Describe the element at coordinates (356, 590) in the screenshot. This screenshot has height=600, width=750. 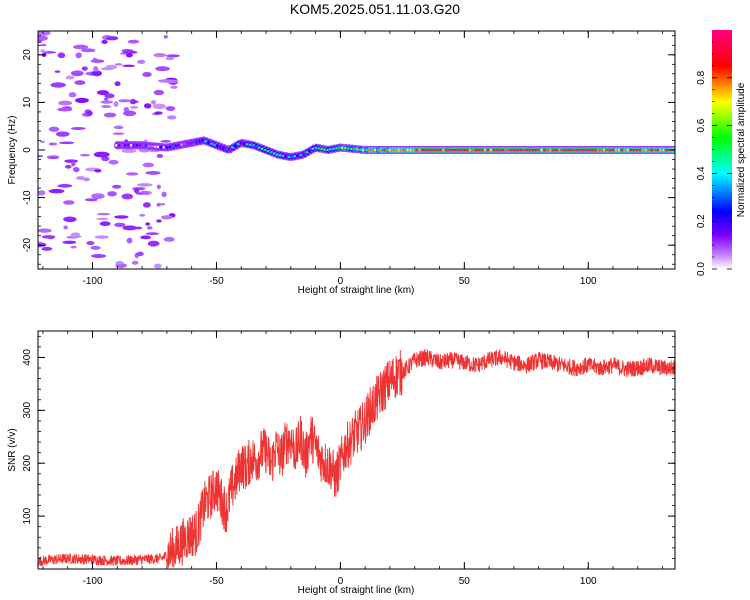
I see `snr-xlabel: Height of straight line (km)` at that location.